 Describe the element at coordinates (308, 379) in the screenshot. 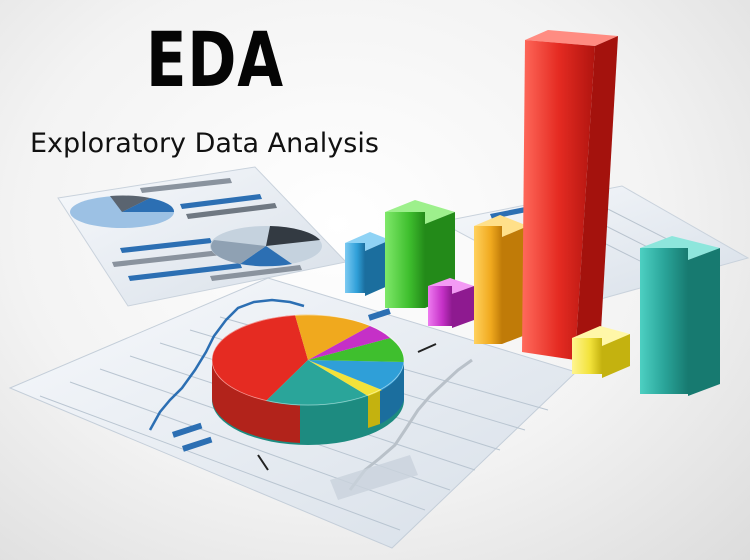

I see `pie-chart-3d` at that location.